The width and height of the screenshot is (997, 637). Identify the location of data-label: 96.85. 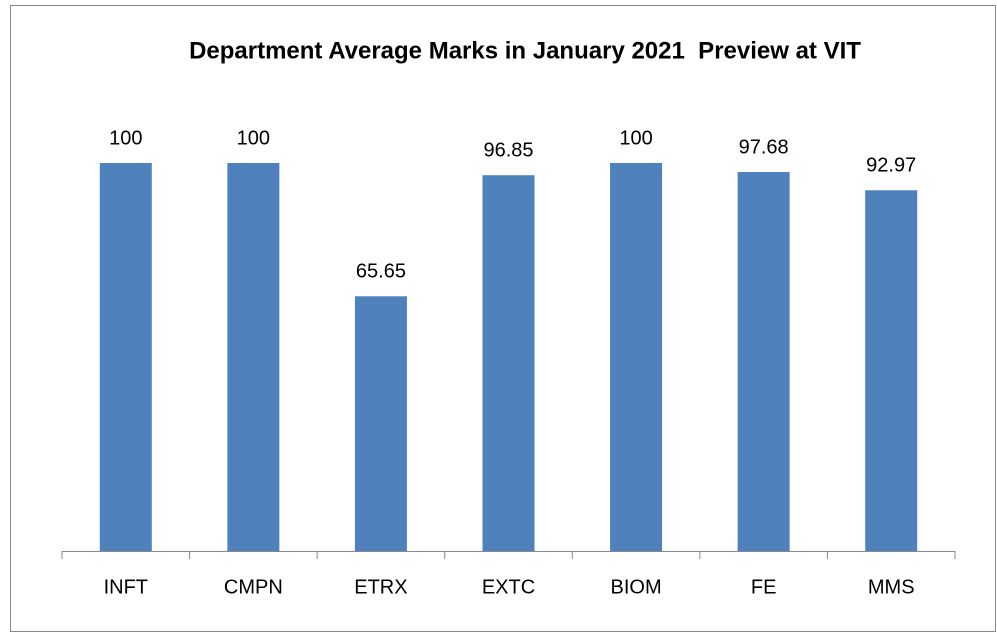
(508, 151).